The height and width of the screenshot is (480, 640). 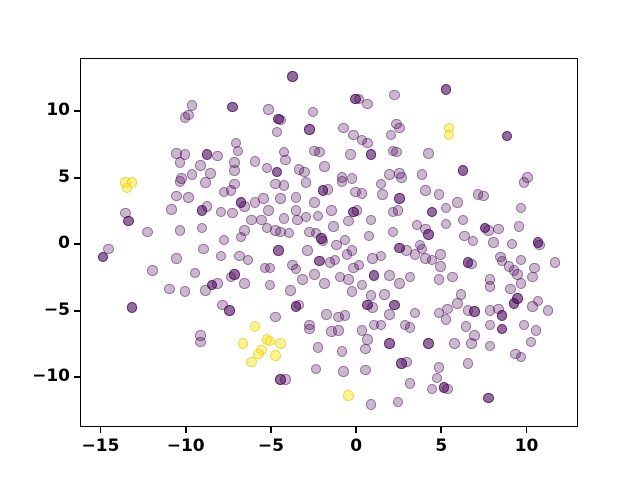 What do you see at coordinates (56, 309) in the screenshot?
I see `y-tick-label: −5` at bounding box center [56, 309].